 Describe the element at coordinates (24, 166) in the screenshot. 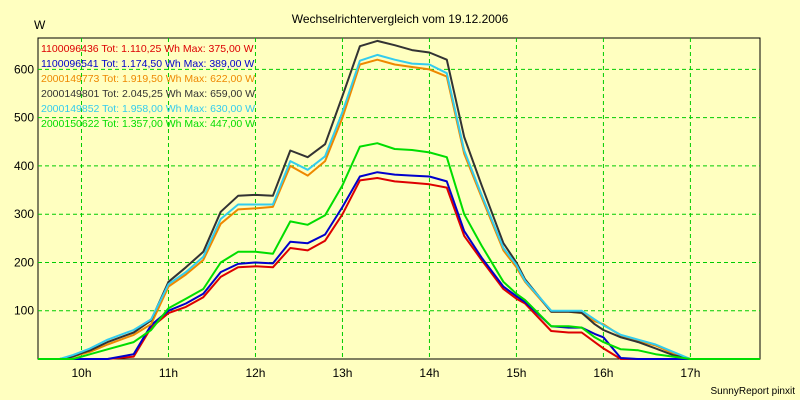

I see `y-tick-label: 400` at that location.